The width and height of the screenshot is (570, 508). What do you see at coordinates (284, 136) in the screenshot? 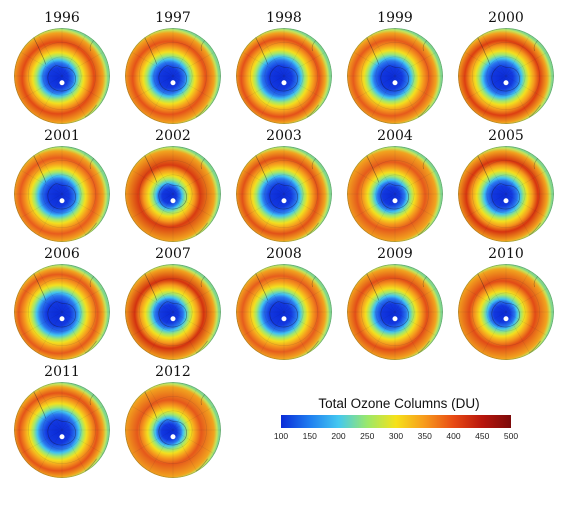
I see `map-year-label: 2003` at bounding box center [284, 136].